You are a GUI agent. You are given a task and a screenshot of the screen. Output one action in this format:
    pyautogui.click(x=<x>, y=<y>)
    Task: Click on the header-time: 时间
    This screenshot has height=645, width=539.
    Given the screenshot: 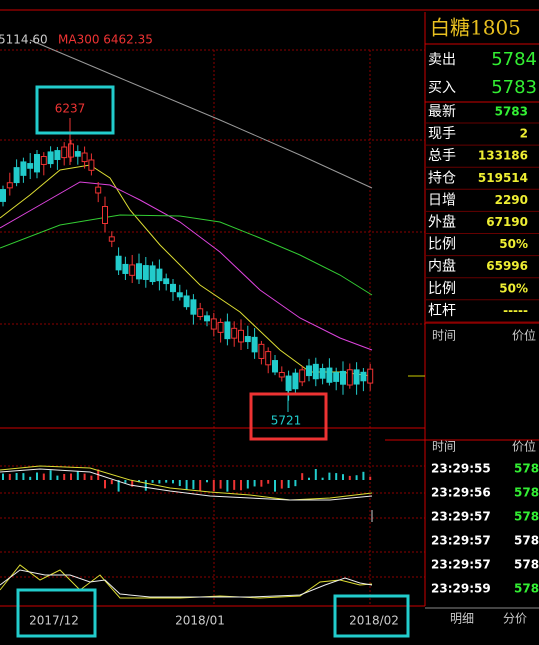 What is the action you would take?
    pyautogui.click(x=444, y=336)
    